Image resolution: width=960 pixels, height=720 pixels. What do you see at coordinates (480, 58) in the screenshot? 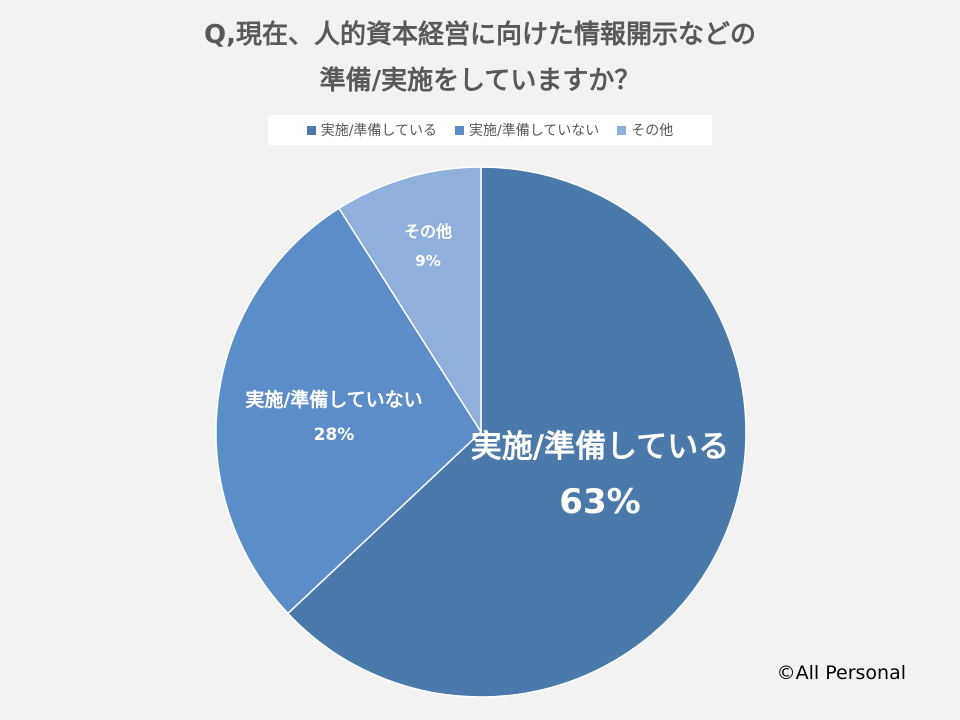
I see `chart-title: Q,現在、人的資本経営に向けた情報開示などの 準備/実施をしていますか？` at bounding box center [480, 58].